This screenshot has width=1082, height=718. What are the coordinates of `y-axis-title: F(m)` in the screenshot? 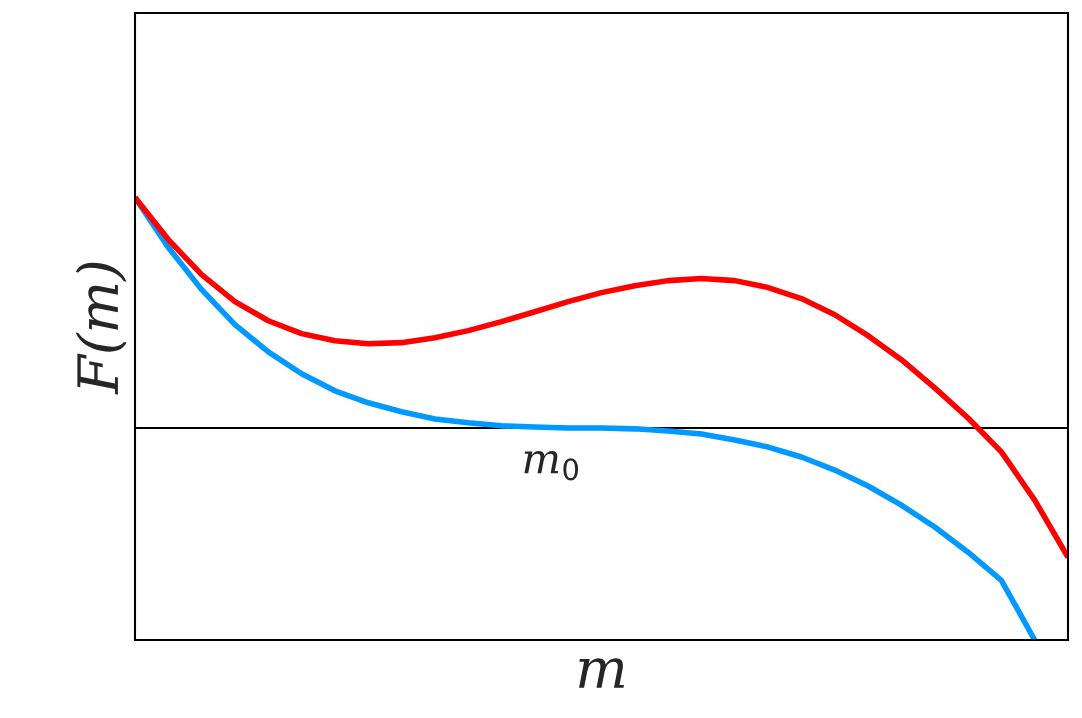 It's located at (101, 328).